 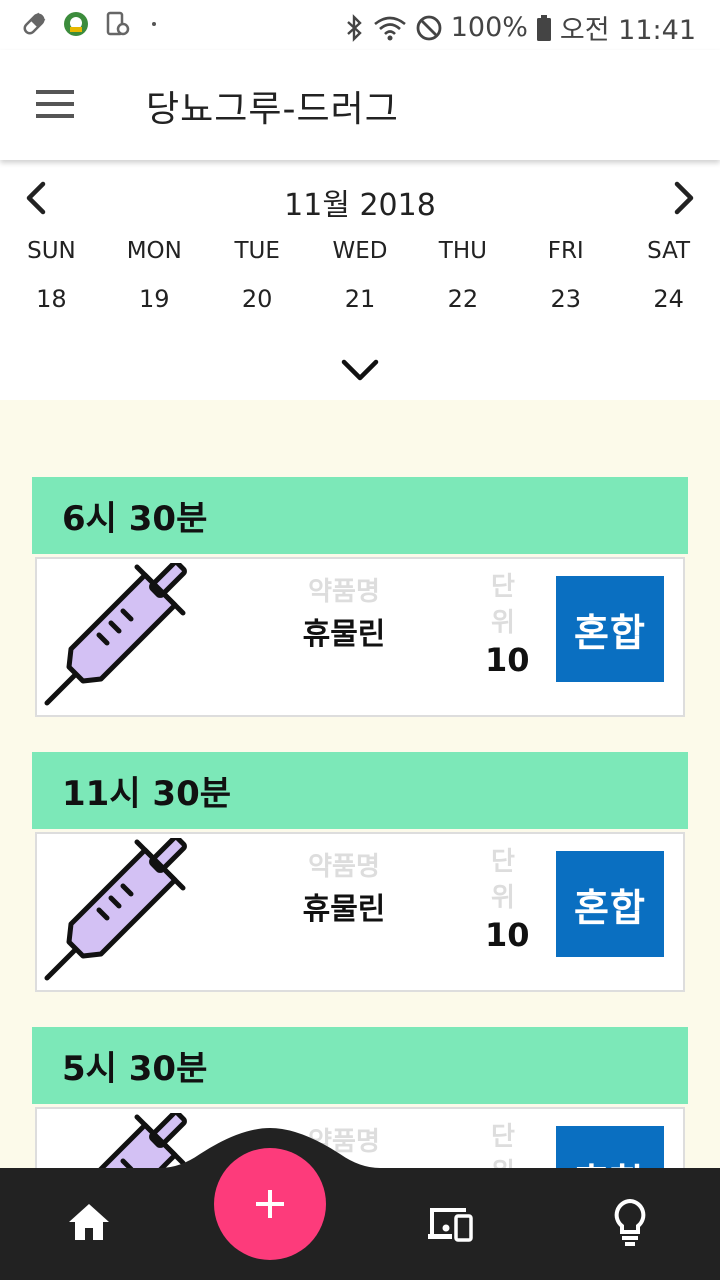 I want to click on weekday-tue: TUE, so click(x=257, y=251).